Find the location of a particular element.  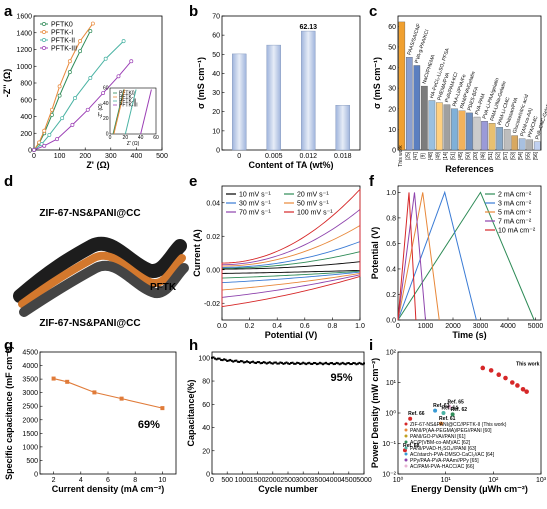

panel-label-f: f is located at coordinates (372, 181).